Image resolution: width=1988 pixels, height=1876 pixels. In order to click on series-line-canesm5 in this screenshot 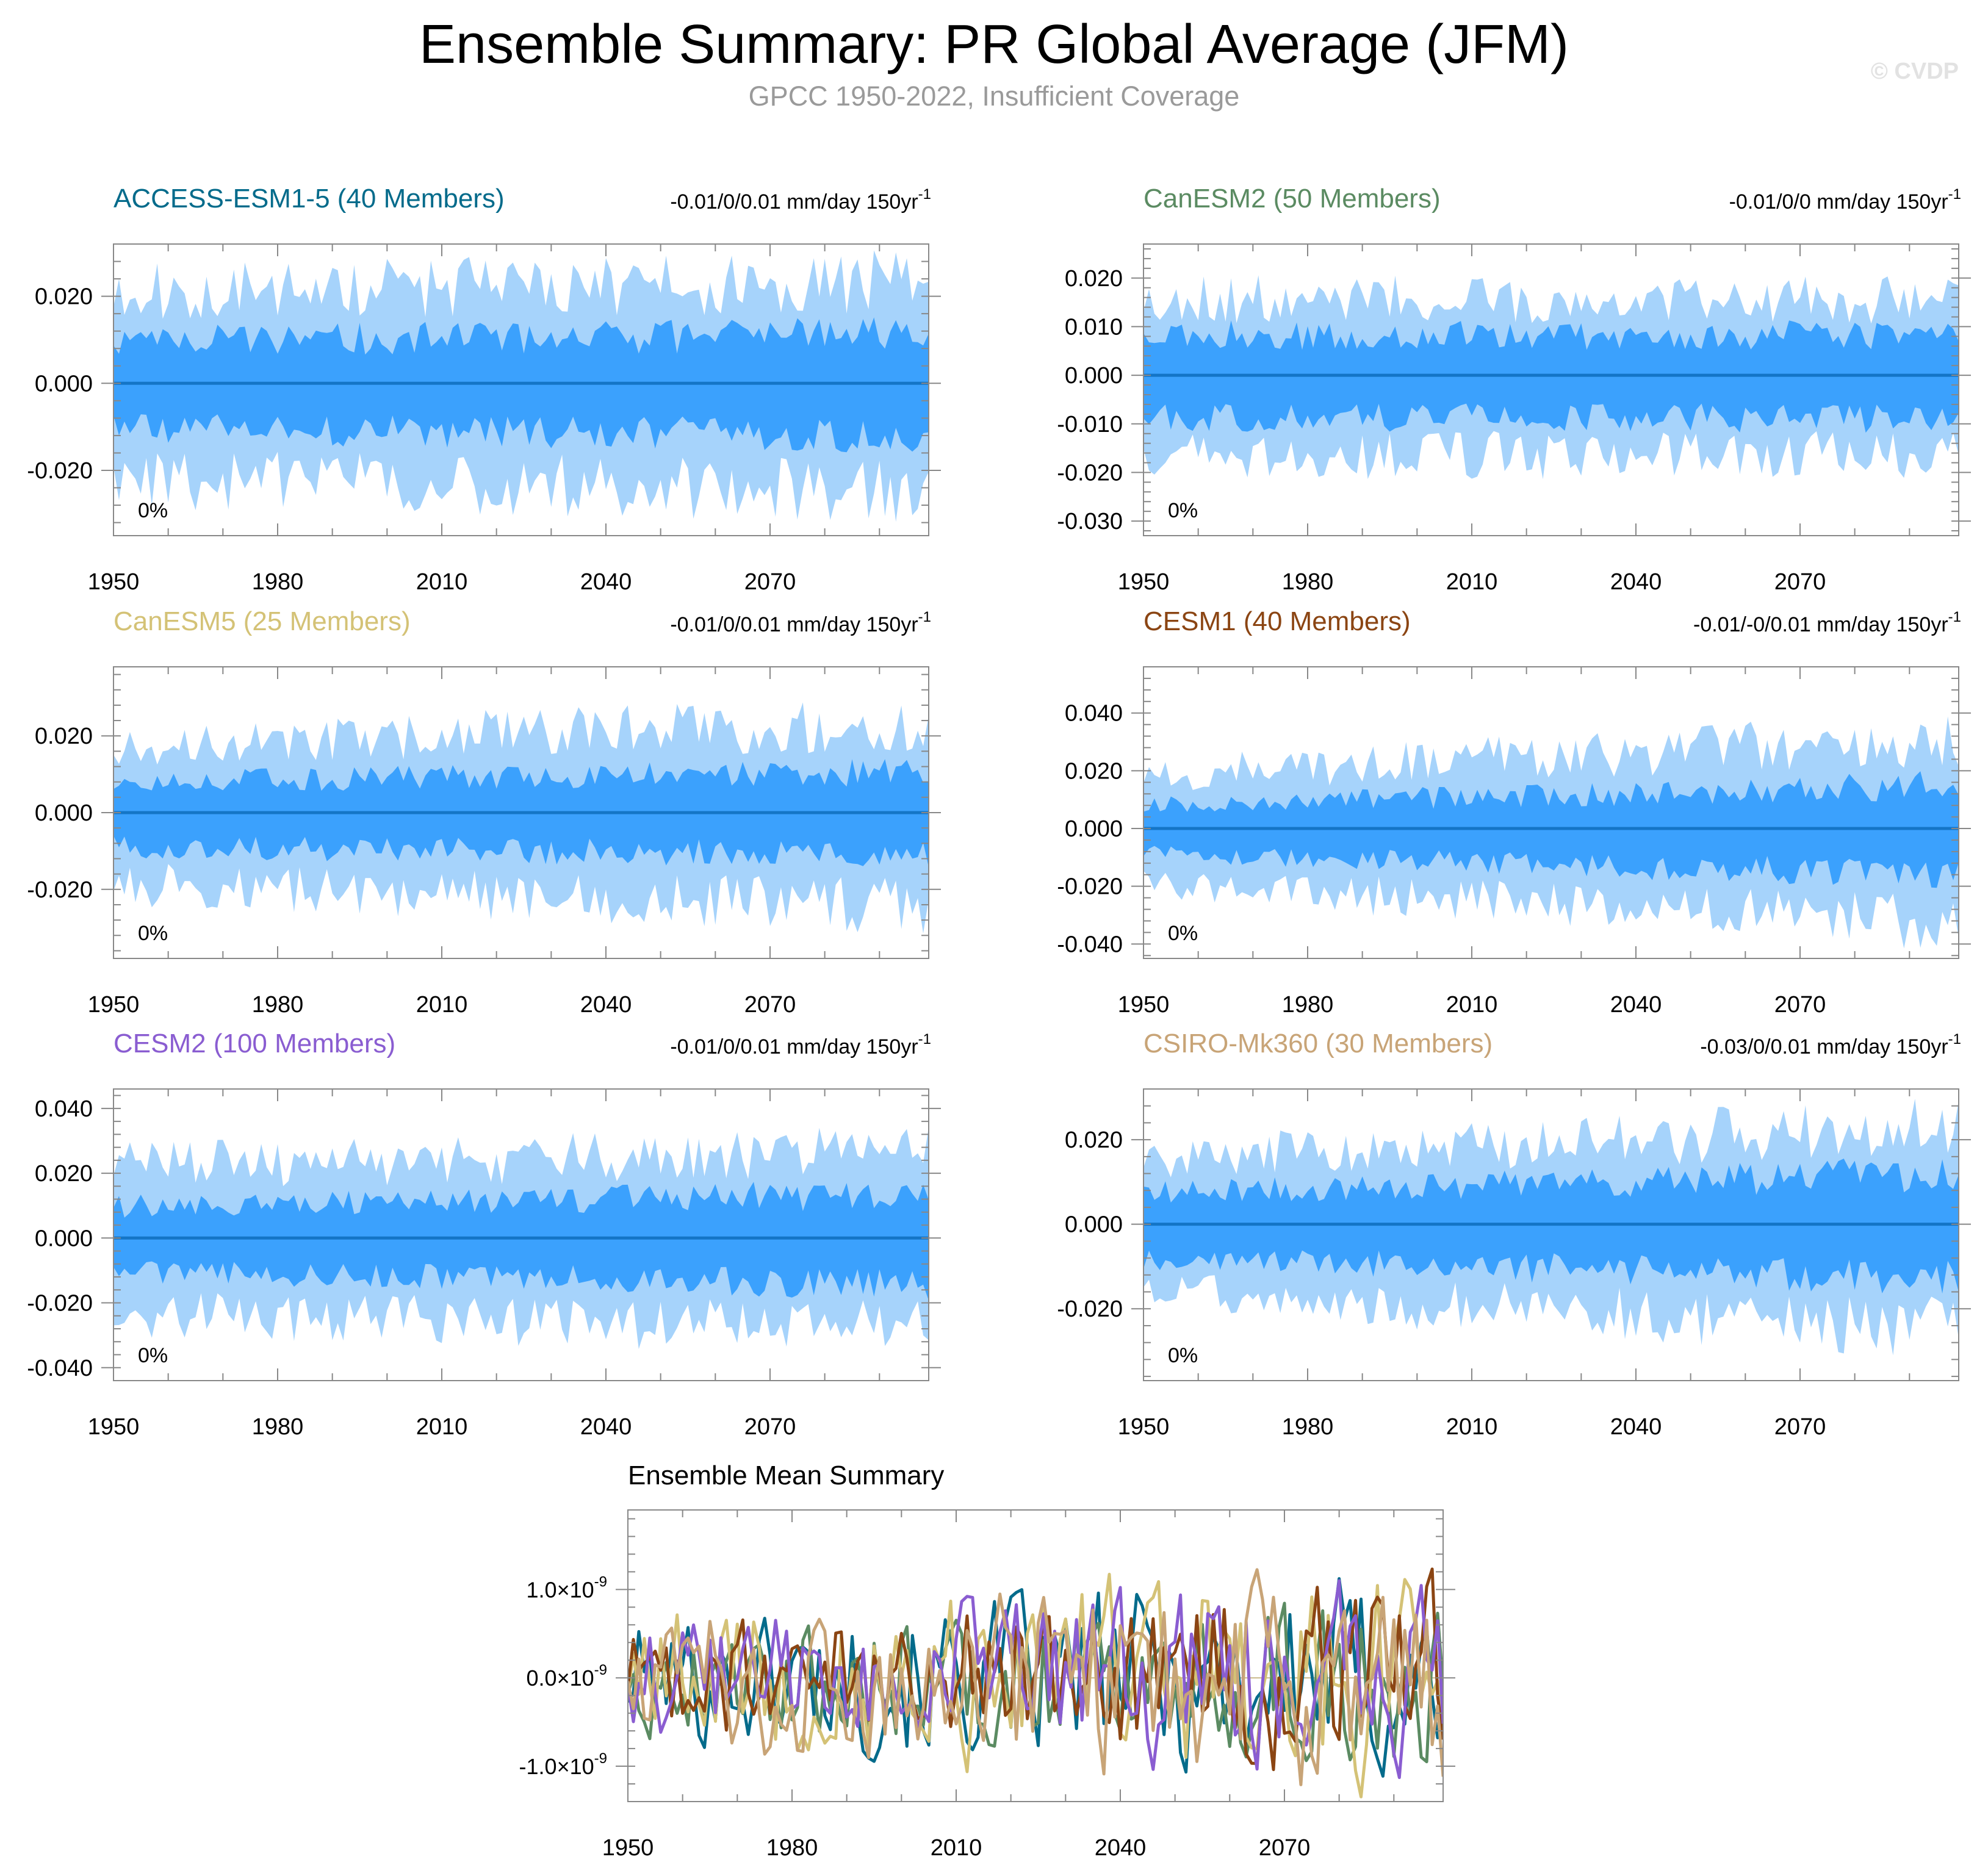, I will do `click(1035, 1686)`.